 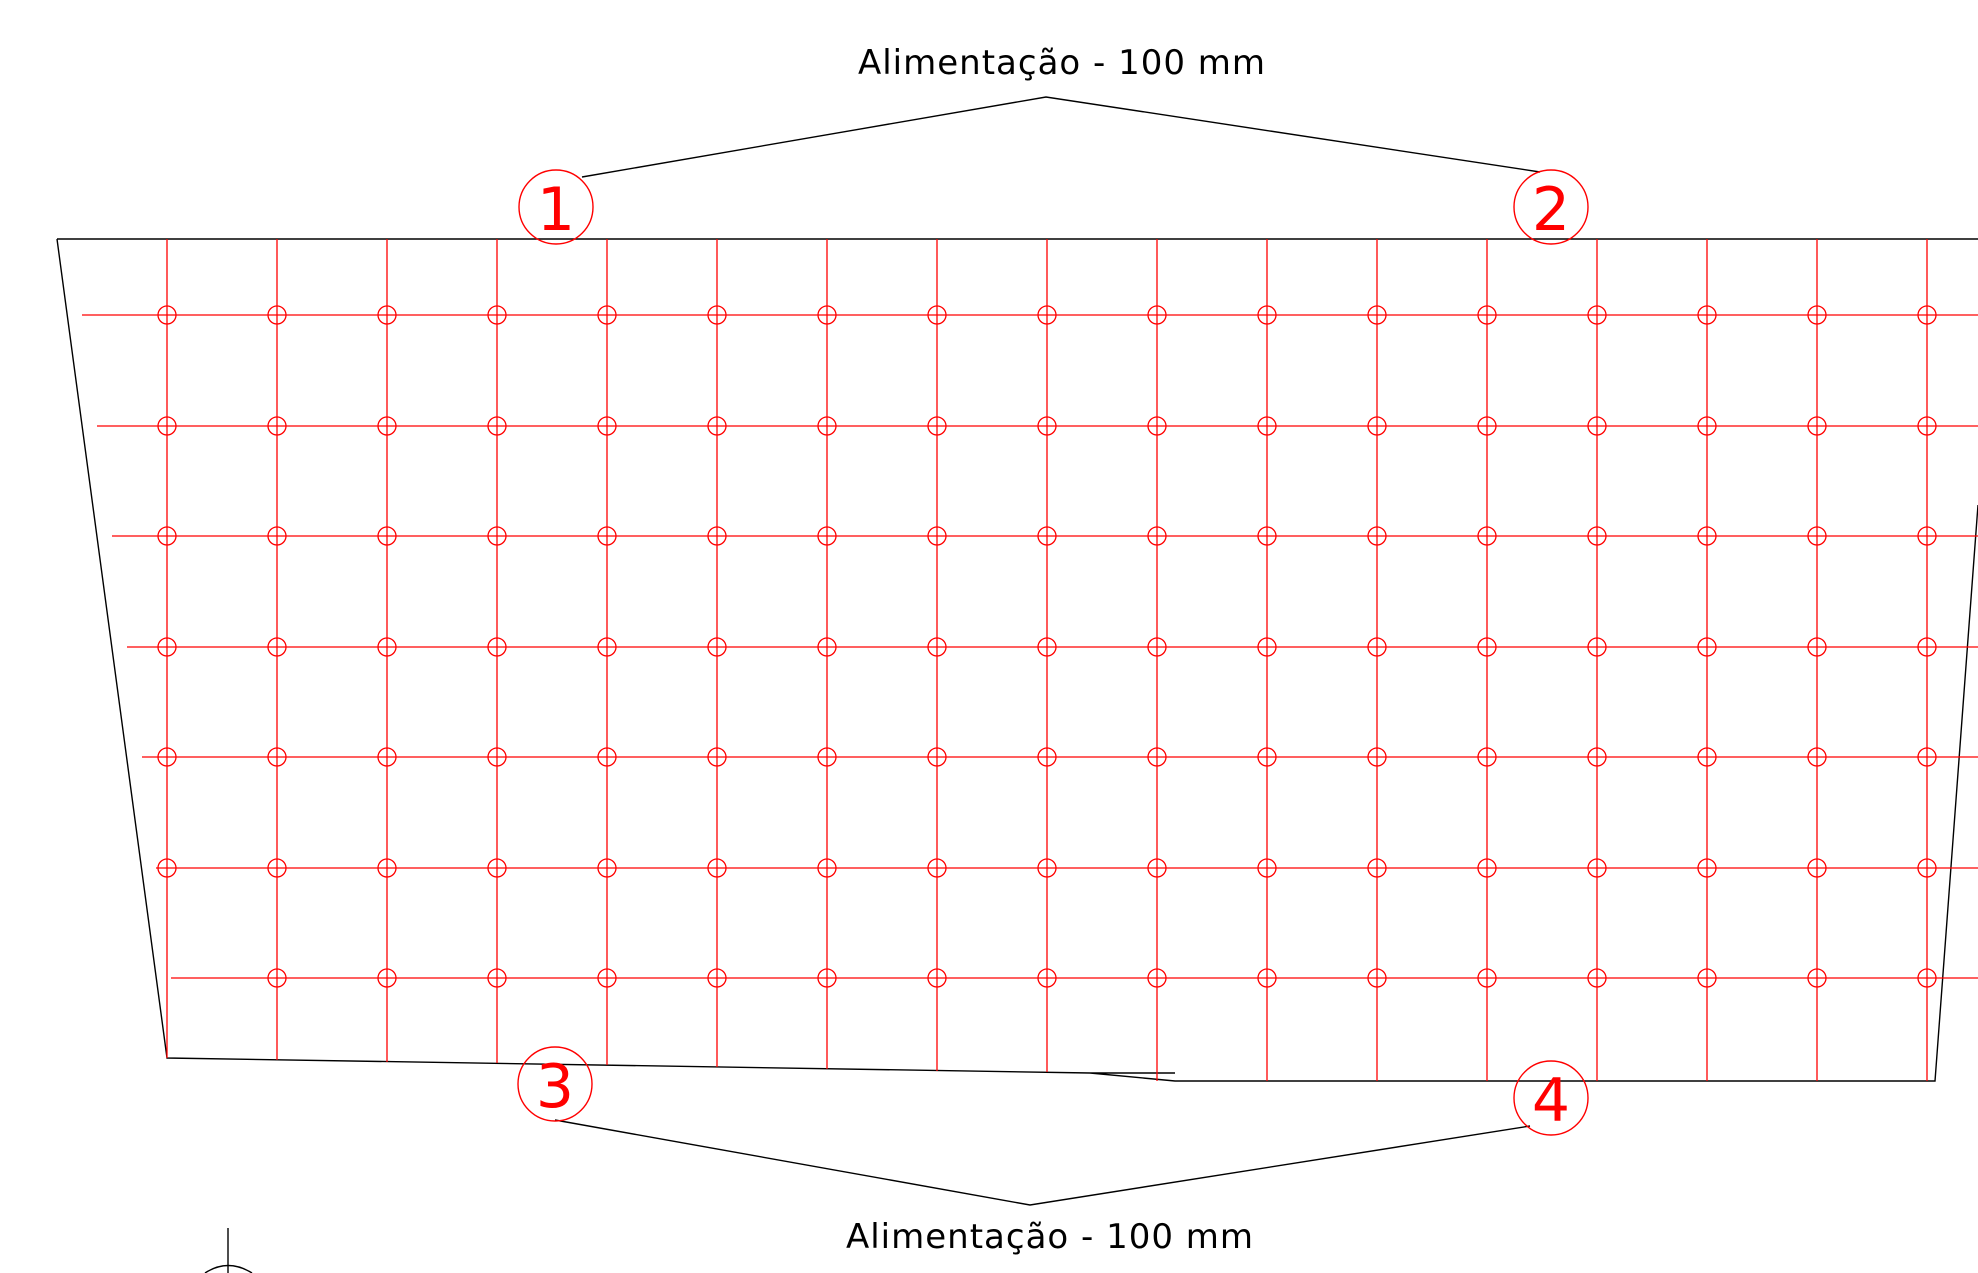 I want to click on inlet-bubble-2: 2, so click(x=1551, y=207).